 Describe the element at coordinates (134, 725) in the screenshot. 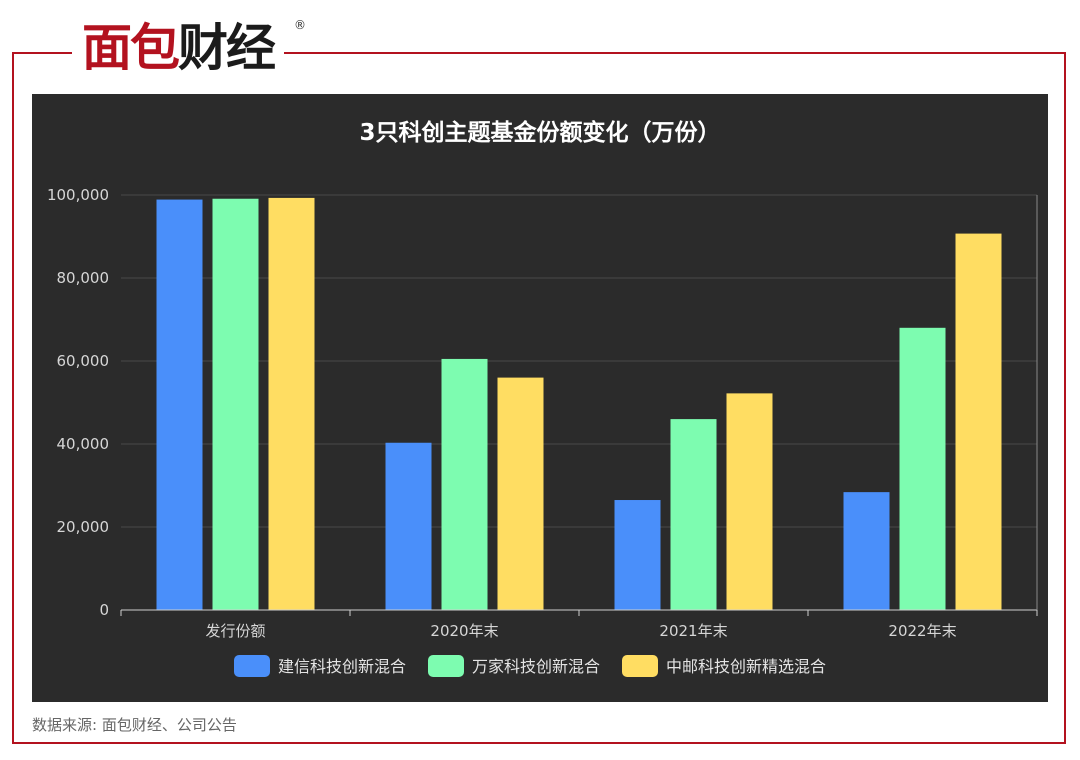

I see `source-note: 数据来源: 面包财经、公司公告` at that location.